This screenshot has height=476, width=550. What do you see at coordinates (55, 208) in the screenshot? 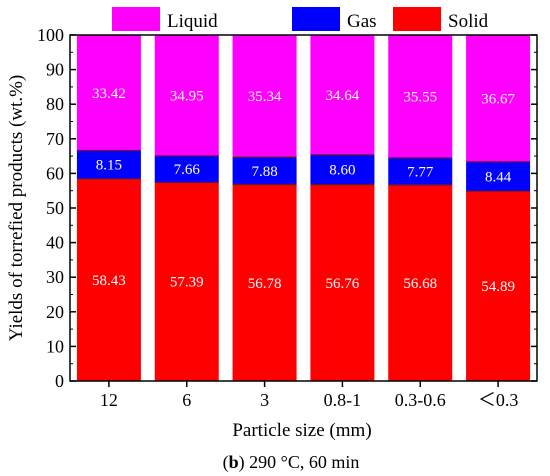
I see `y-tick-label: 50` at bounding box center [55, 208].